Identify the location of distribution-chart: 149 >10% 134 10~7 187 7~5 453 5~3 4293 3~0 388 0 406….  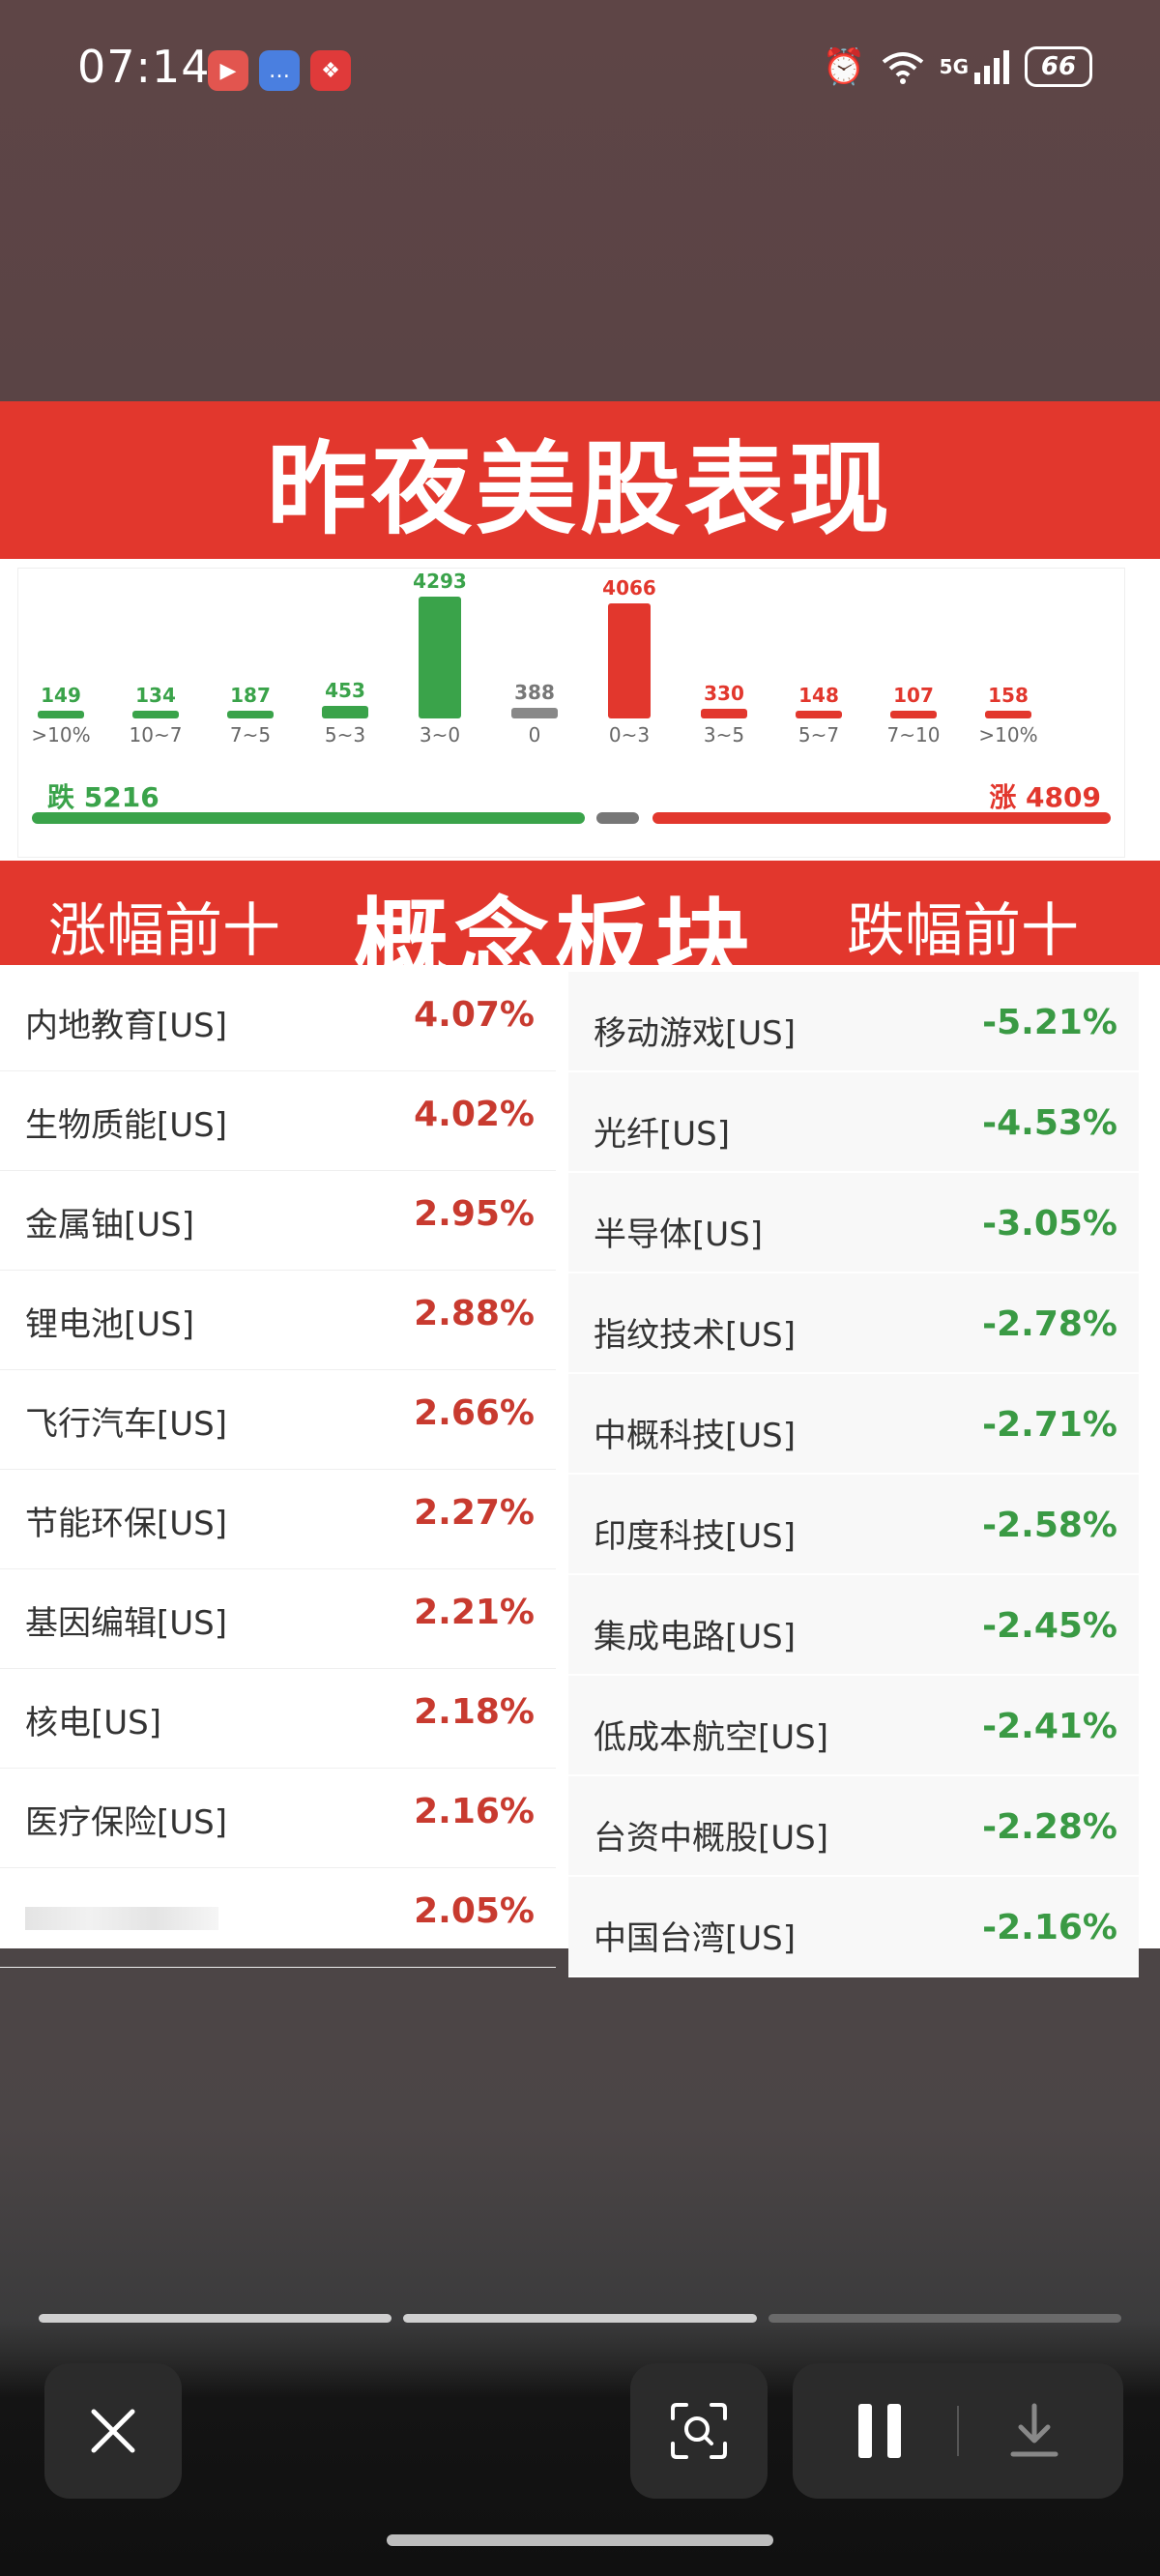
(571, 713).